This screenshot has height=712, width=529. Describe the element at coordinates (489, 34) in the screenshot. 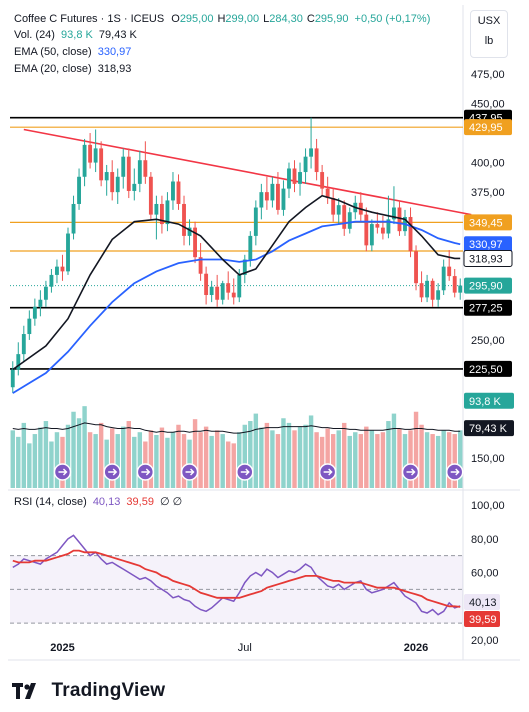

I see `currency-selector: USX lb` at that location.